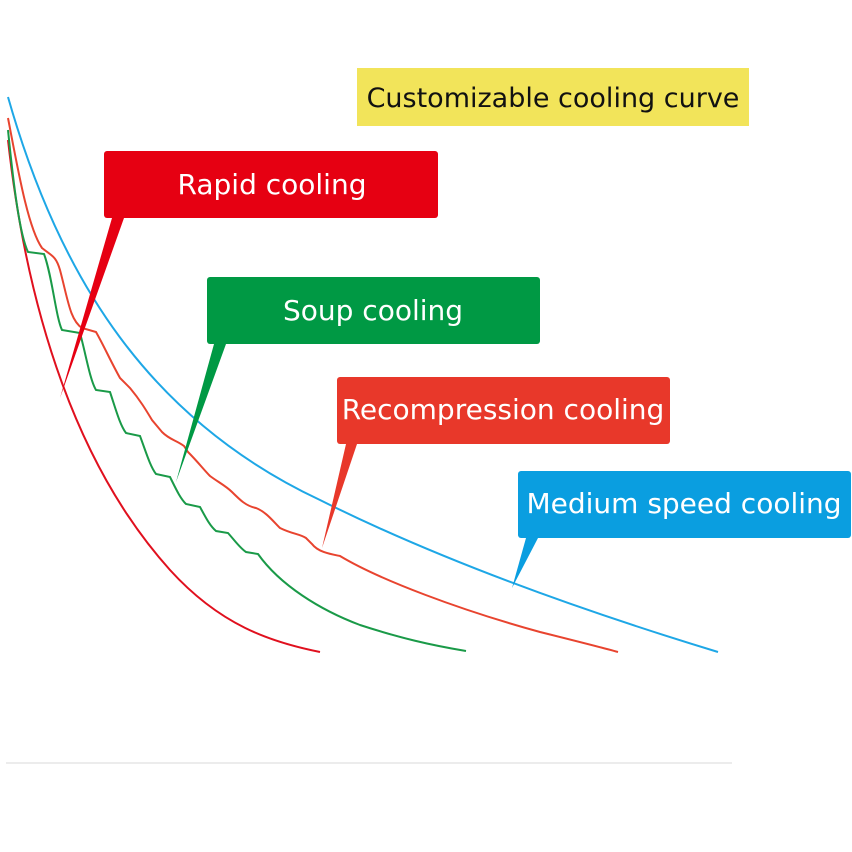 The height and width of the screenshot is (852, 852). I want to click on callout-recompression-box, so click(503, 410).